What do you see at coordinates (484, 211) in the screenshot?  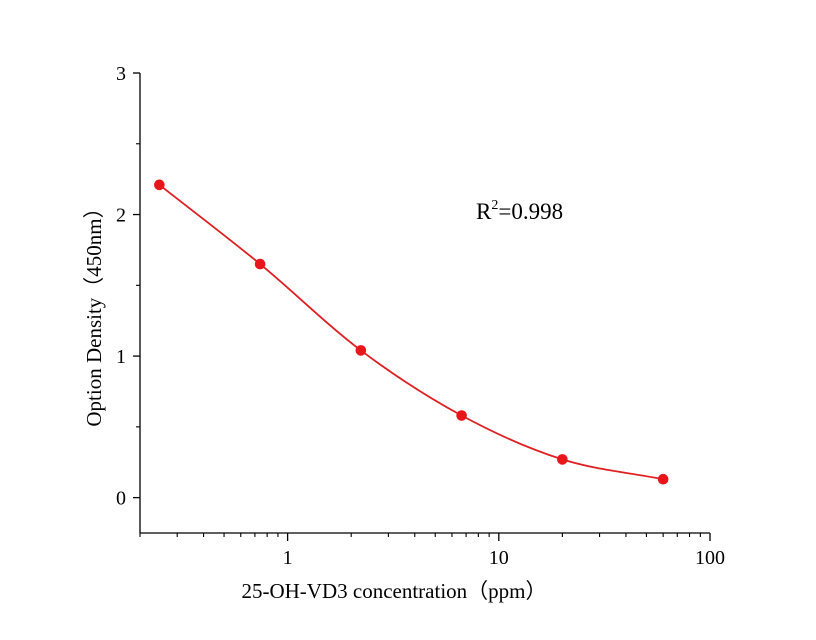 I see `r-squared-base: R` at bounding box center [484, 211].